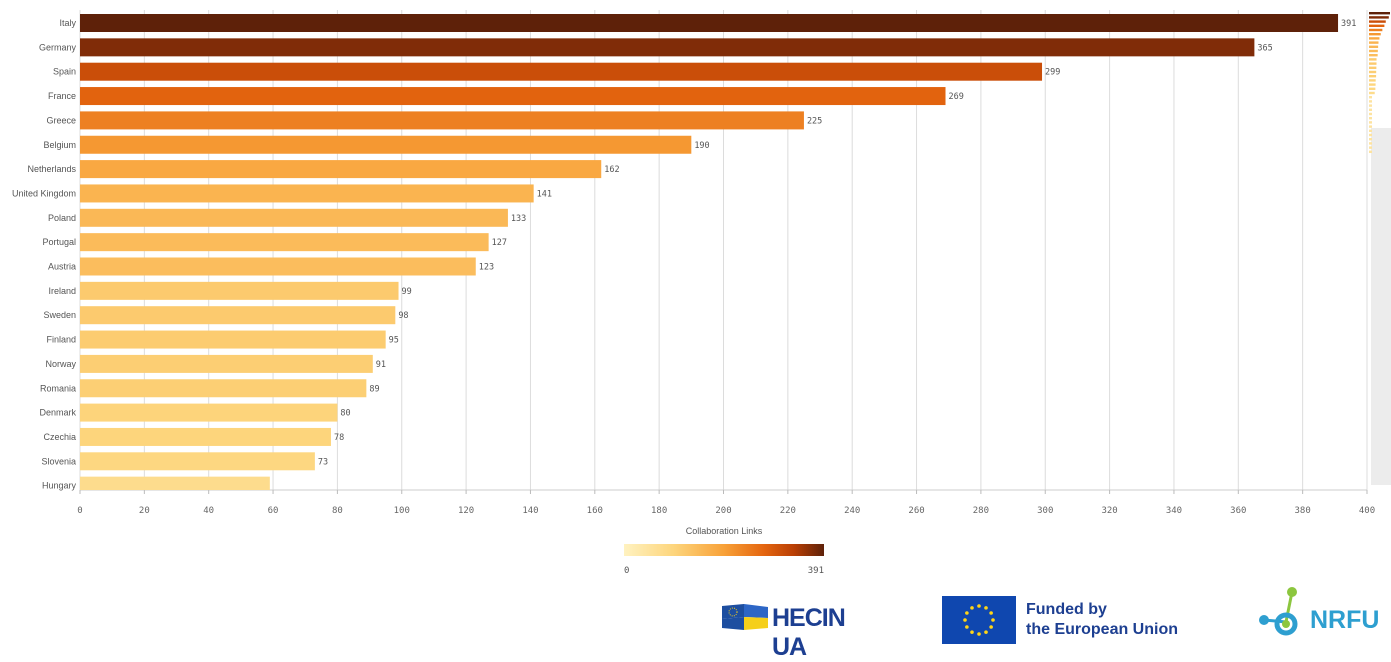 This screenshot has height=662, width=1391. Describe the element at coordinates (816, 571) in the screenshot. I see `color-legend-max: 391` at that location.